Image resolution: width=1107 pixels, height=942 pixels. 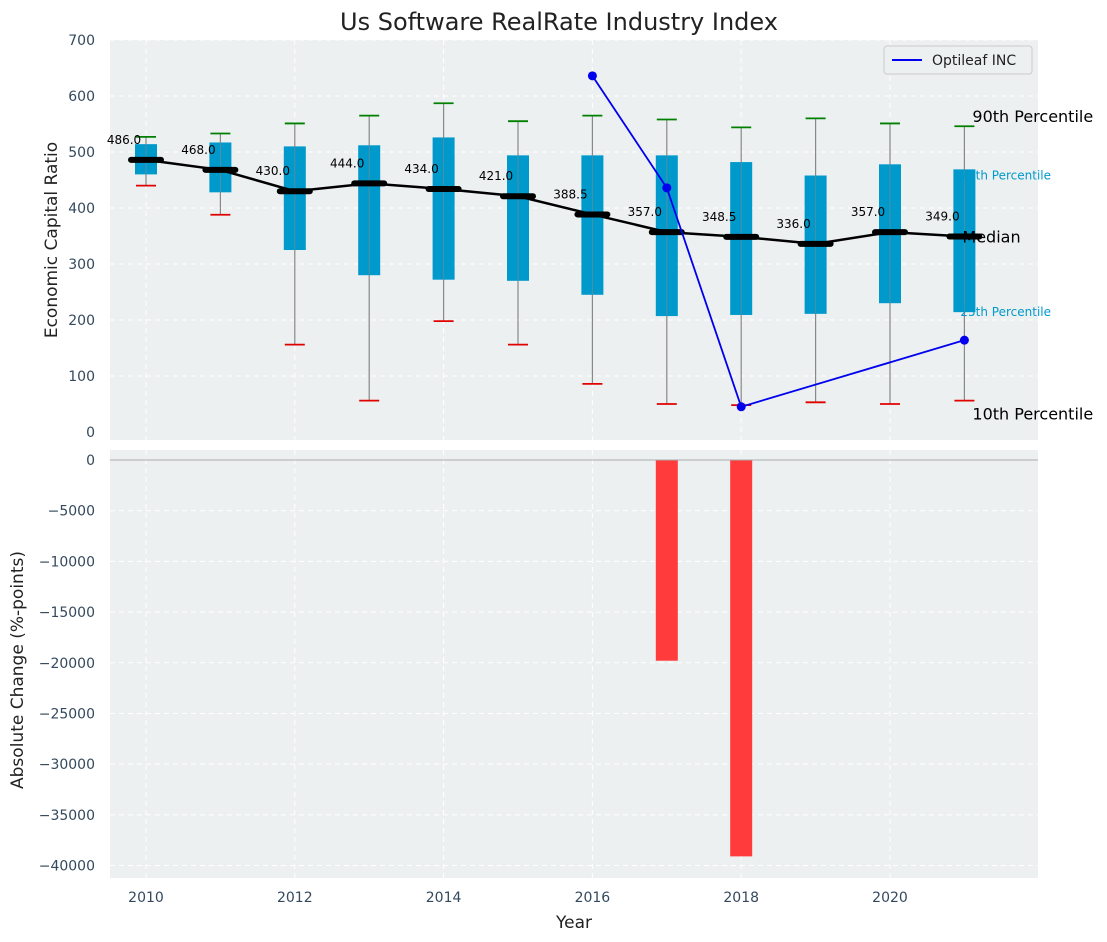 I want to click on top-y-tick-100: 100, so click(x=81, y=377).